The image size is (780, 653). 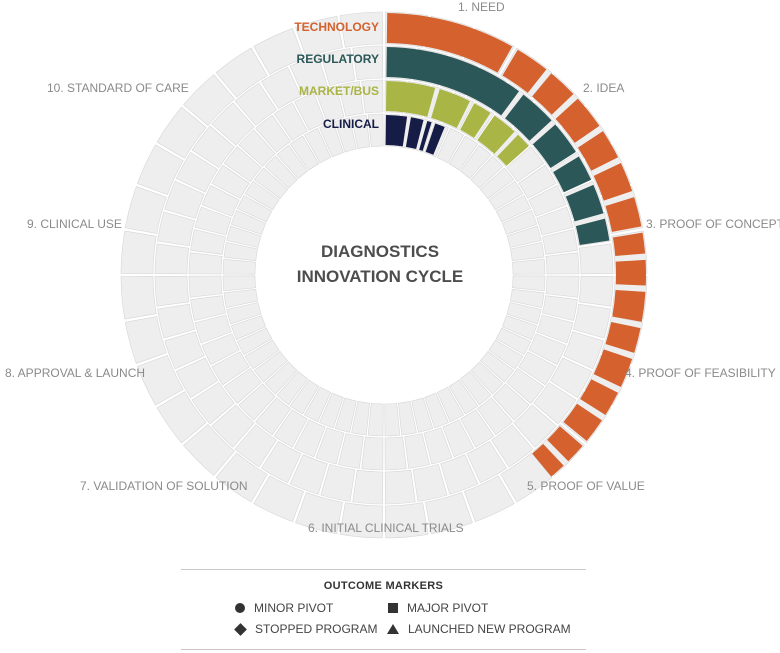 What do you see at coordinates (336, 27) in the screenshot?
I see `track-label-technology: TECHNOLOGY` at bounding box center [336, 27].